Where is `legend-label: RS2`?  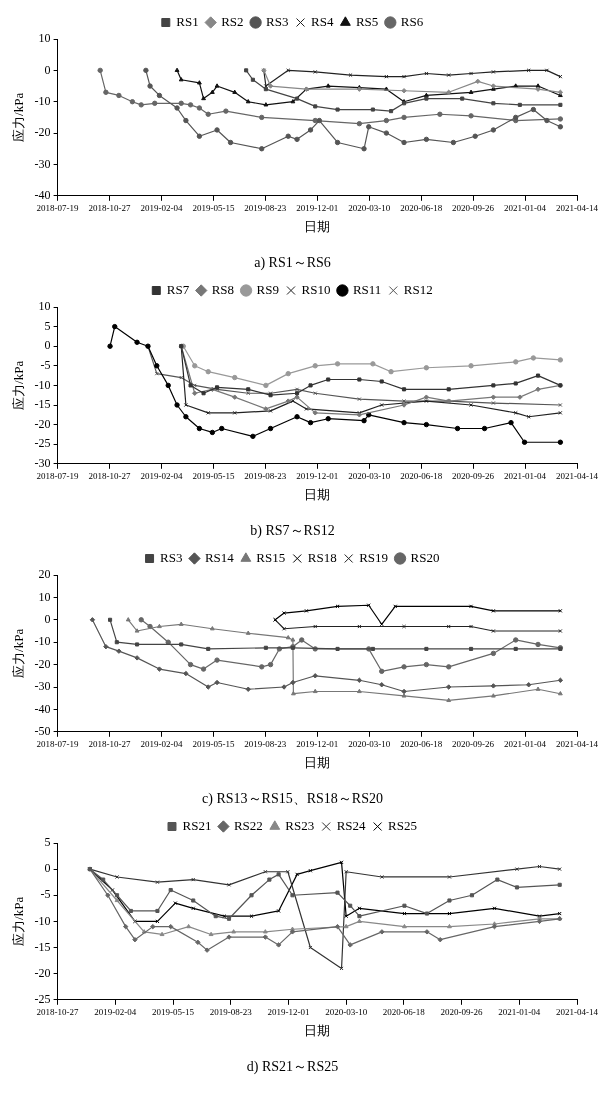
legend-label: RS2 is located at coordinates (232, 21).